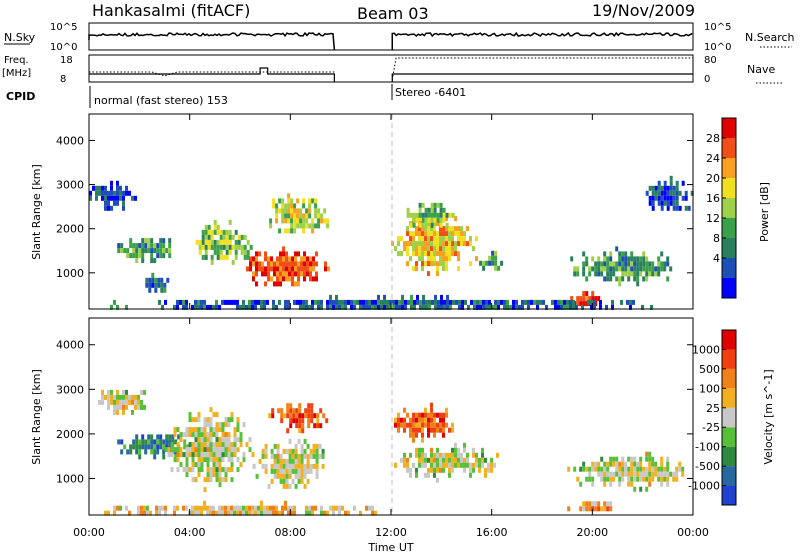  I want to click on freq-tick-bottom: 8, so click(63, 79).